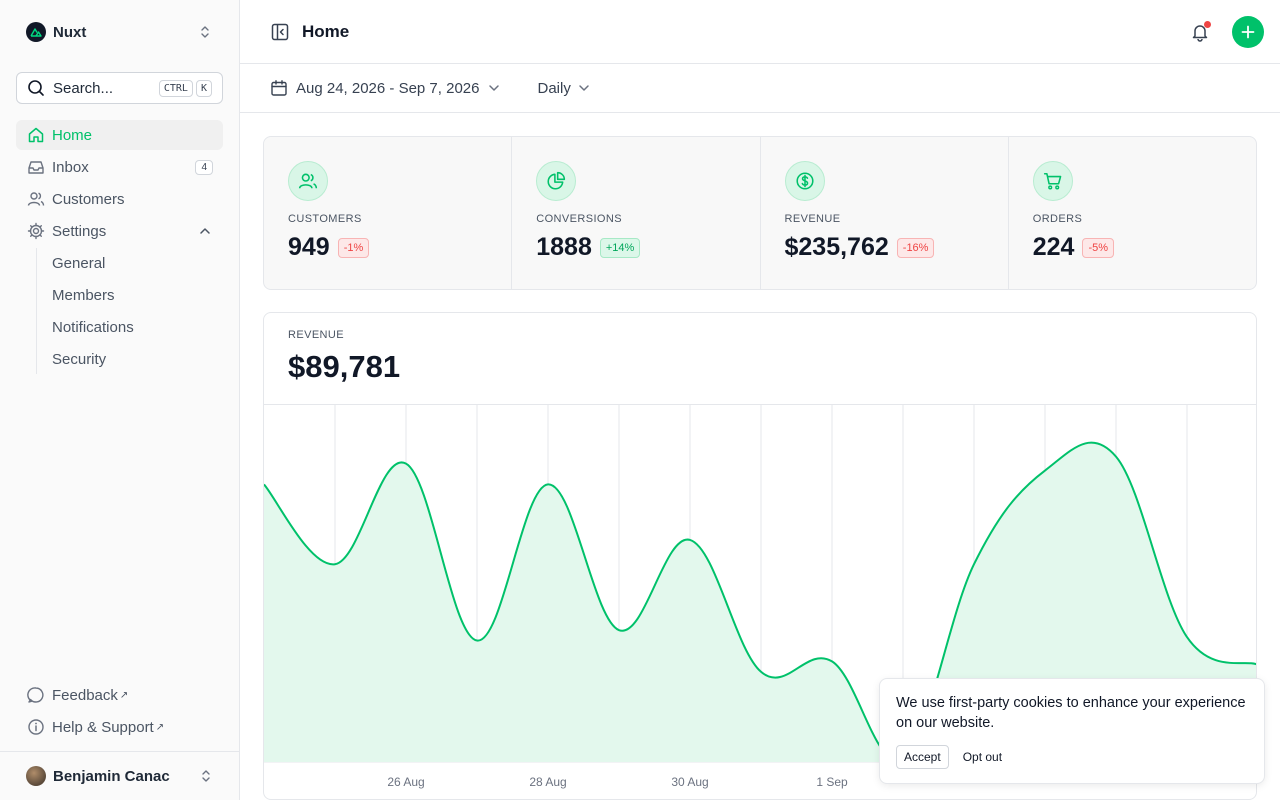 The height and width of the screenshot is (800, 1280). What do you see at coordinates (119, 88) in the screenshot?
I see `search-button: Search... CTRL K` at bounding box center [119, 88].